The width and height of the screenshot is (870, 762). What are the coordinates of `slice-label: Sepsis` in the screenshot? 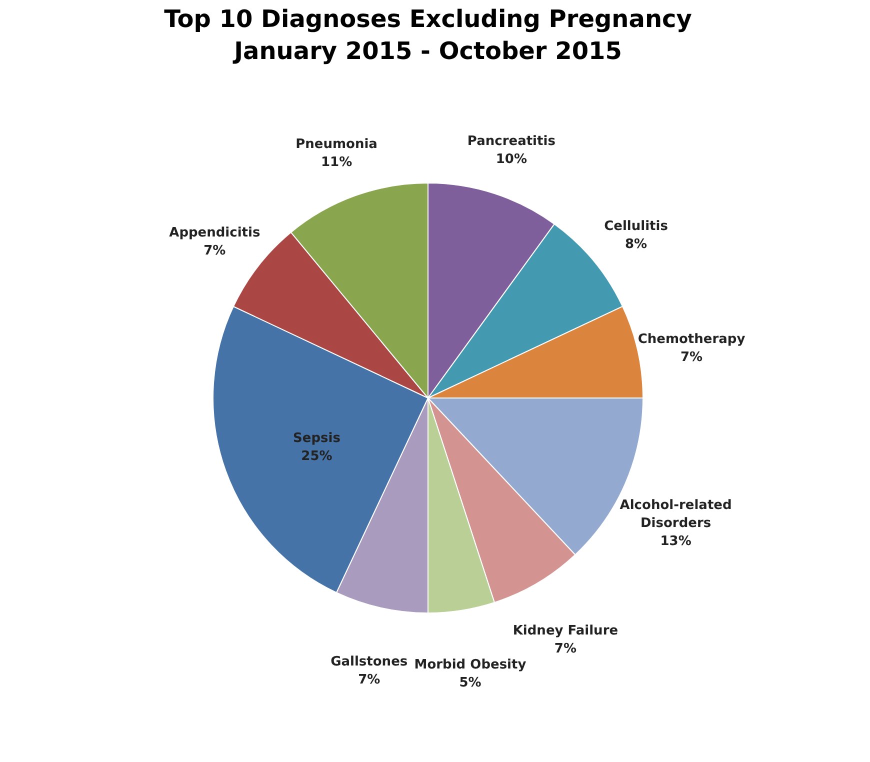 It's located at (317, 438).